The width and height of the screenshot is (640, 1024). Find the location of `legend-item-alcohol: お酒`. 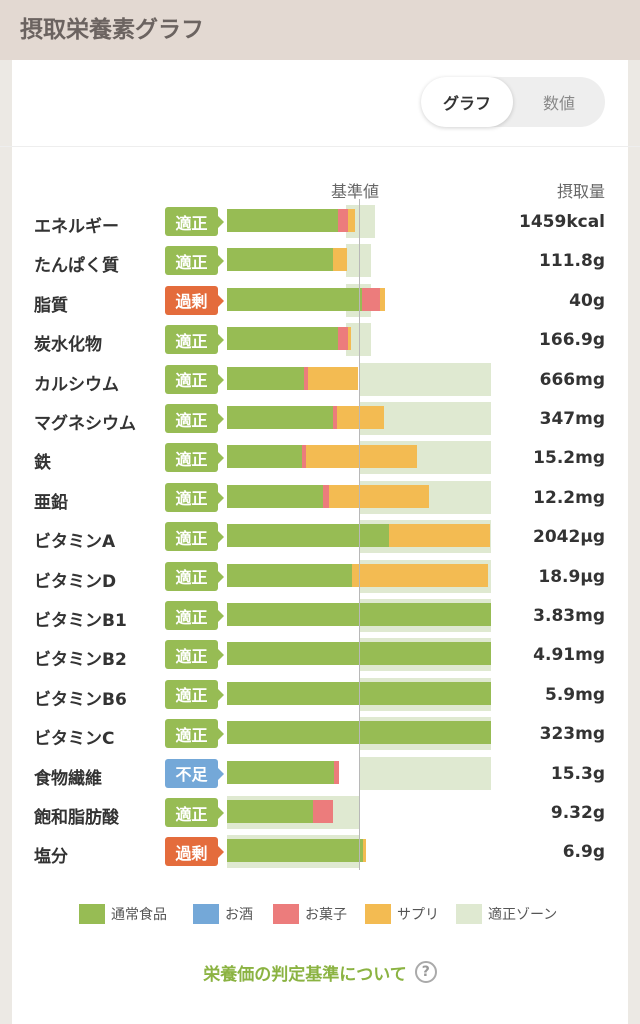

legend-item-alcohol: お酒 is located at coordinates (223, 914).